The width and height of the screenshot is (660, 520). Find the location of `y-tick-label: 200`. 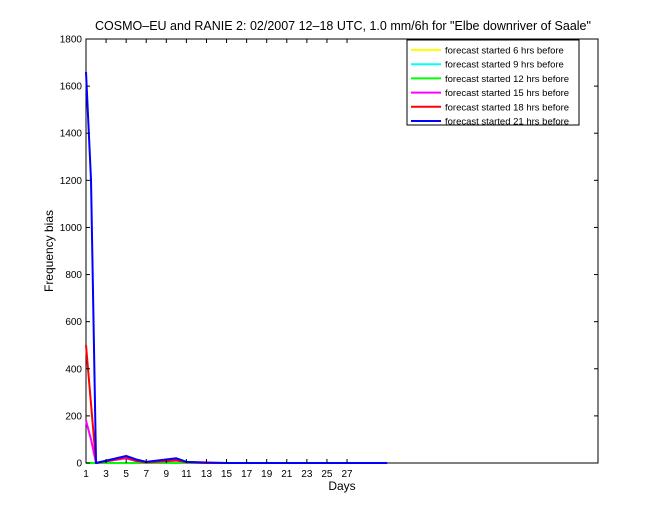

y-tick-label: 200 is located at coordinates (73, 416).